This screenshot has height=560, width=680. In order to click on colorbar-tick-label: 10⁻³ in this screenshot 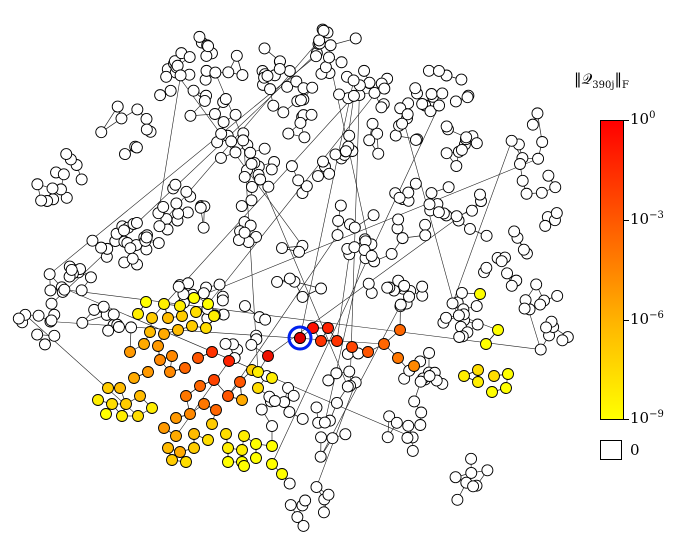, I will do `click(647, 219)`.